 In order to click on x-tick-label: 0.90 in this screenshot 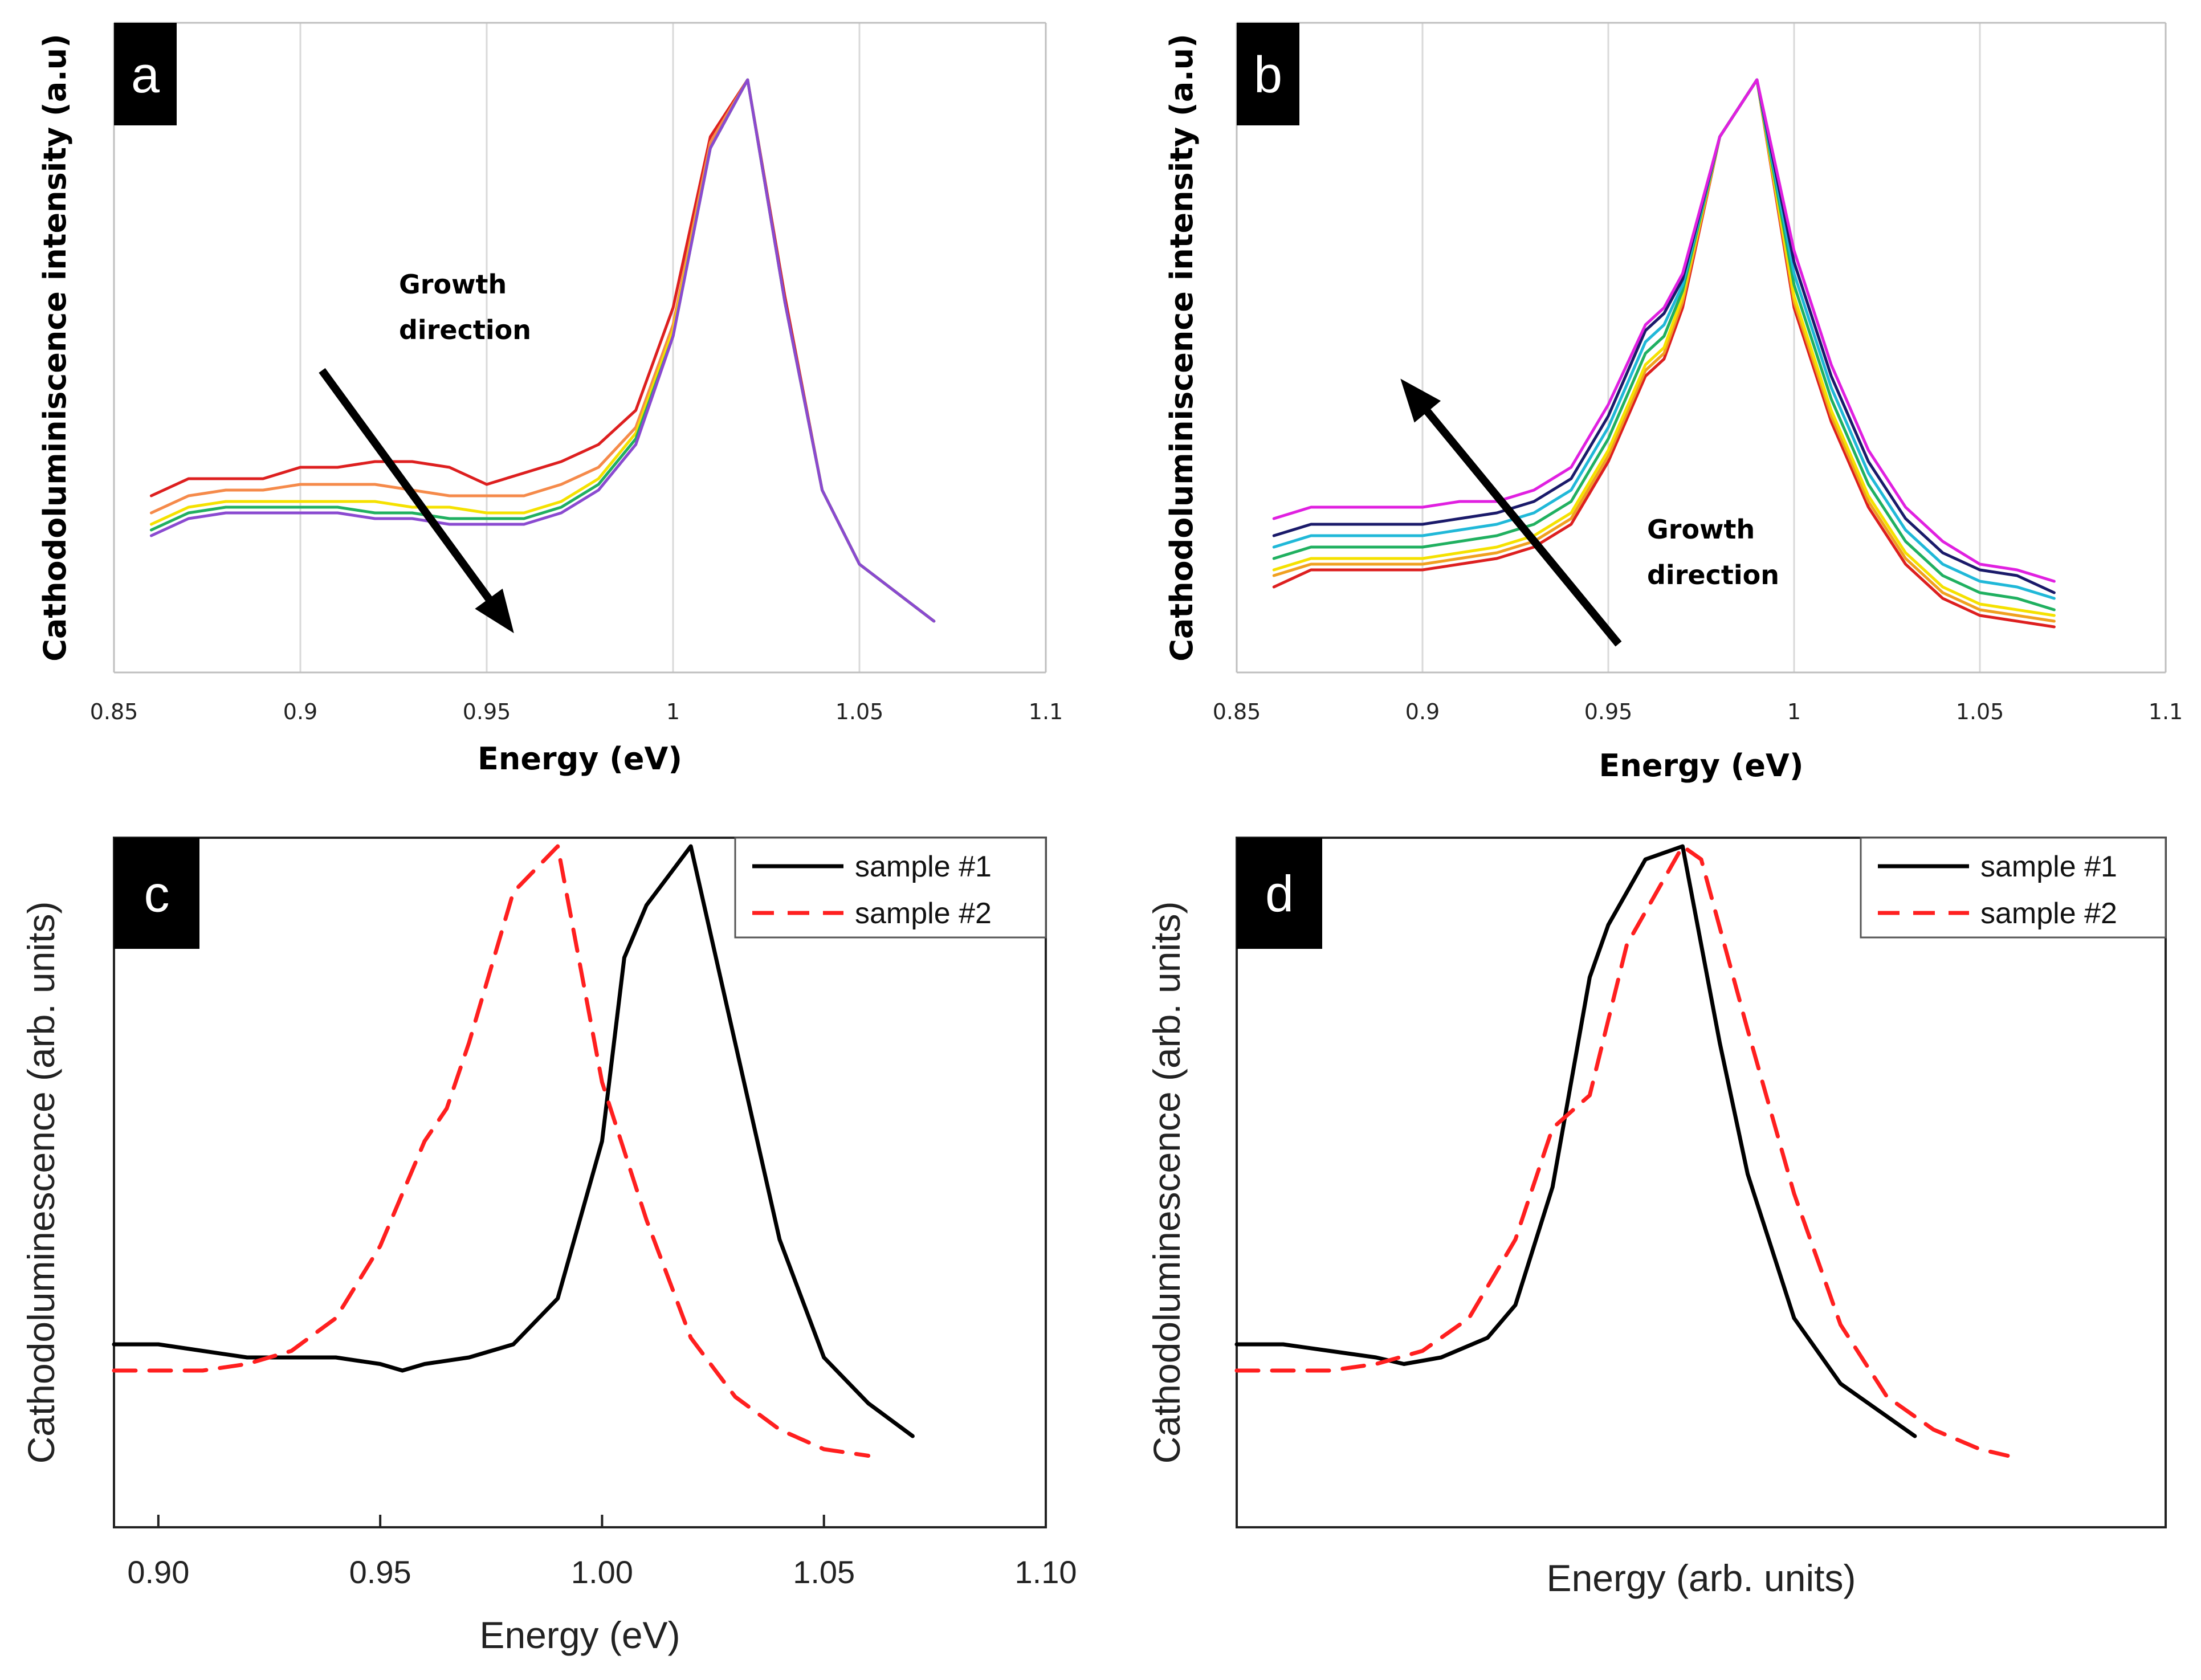, I will do `click(158, 1572)`.